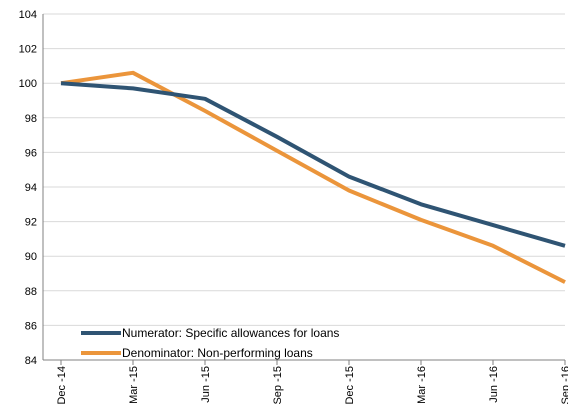 The image size is (568, 410). Describe the element at coordinates (31, 257) in the screenshot. I see `y-tick-label: 90` at that location.